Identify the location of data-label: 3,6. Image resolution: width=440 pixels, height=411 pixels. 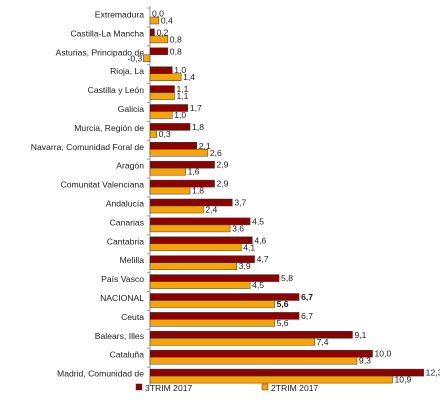
(238, 228).